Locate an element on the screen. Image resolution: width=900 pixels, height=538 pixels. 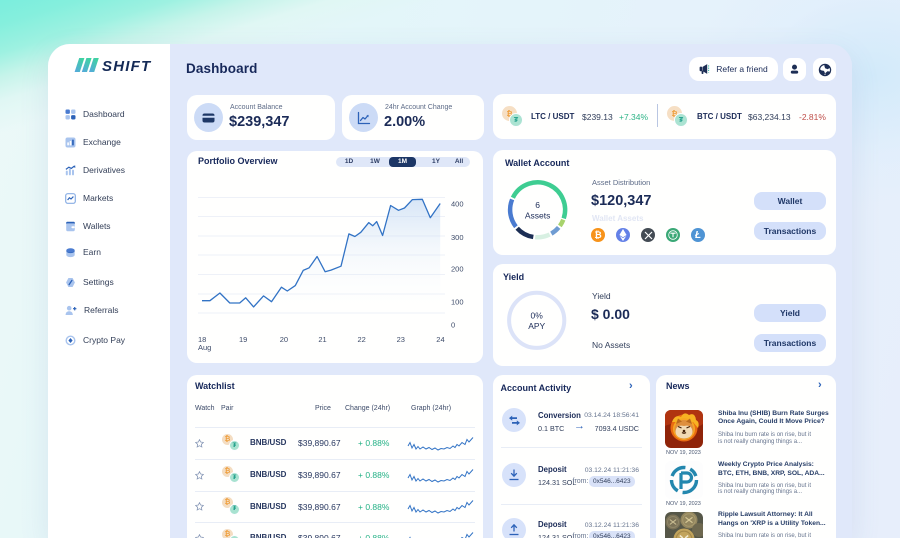
svg-text: 21 is located at coordinates (322, 339).